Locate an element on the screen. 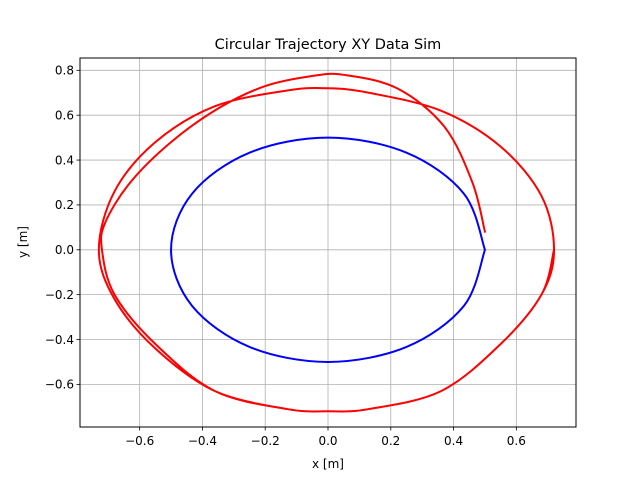 This screenshot has height=480, width=640. y-tick-label: 0.0 is located at coordinates (64, 250).